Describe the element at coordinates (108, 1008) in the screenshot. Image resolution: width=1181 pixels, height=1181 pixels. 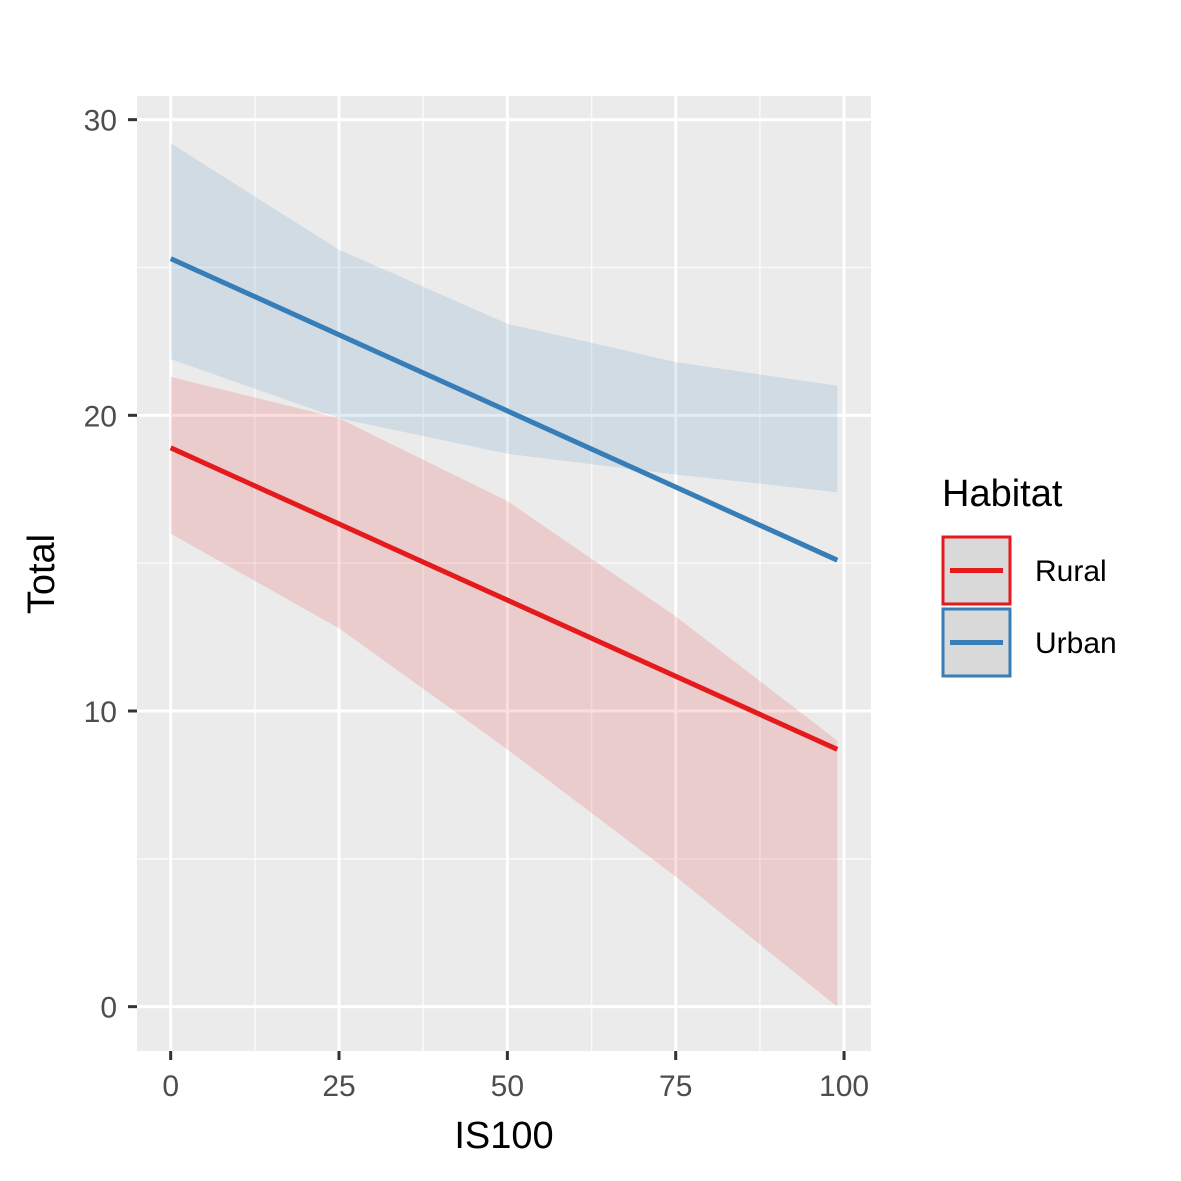
I see `y-tick-label: 0` at that location.